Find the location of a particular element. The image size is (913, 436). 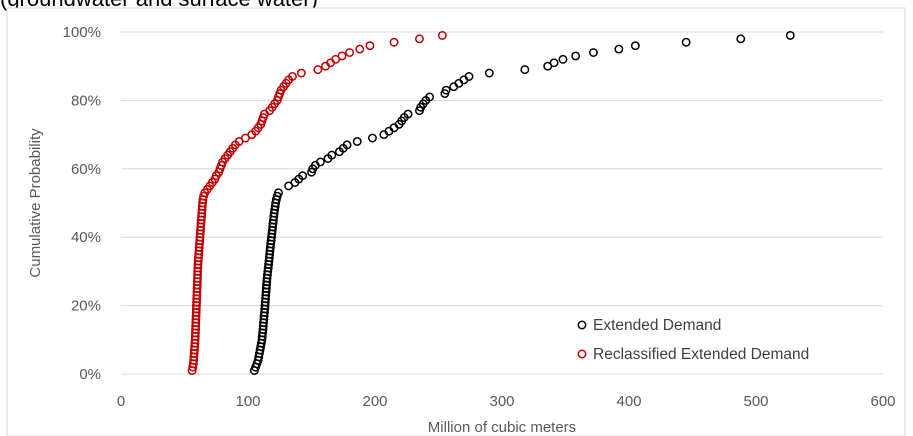

legend-label: Extended Demand is located at coordinates (657, 325).